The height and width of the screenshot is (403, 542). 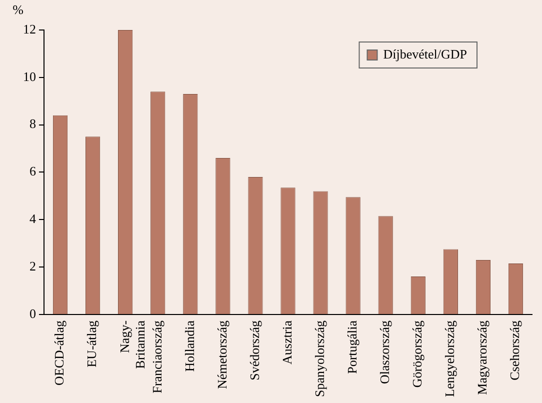 I want to click on x-tick-label: OECD-átlag, so click(x=59, y=353).